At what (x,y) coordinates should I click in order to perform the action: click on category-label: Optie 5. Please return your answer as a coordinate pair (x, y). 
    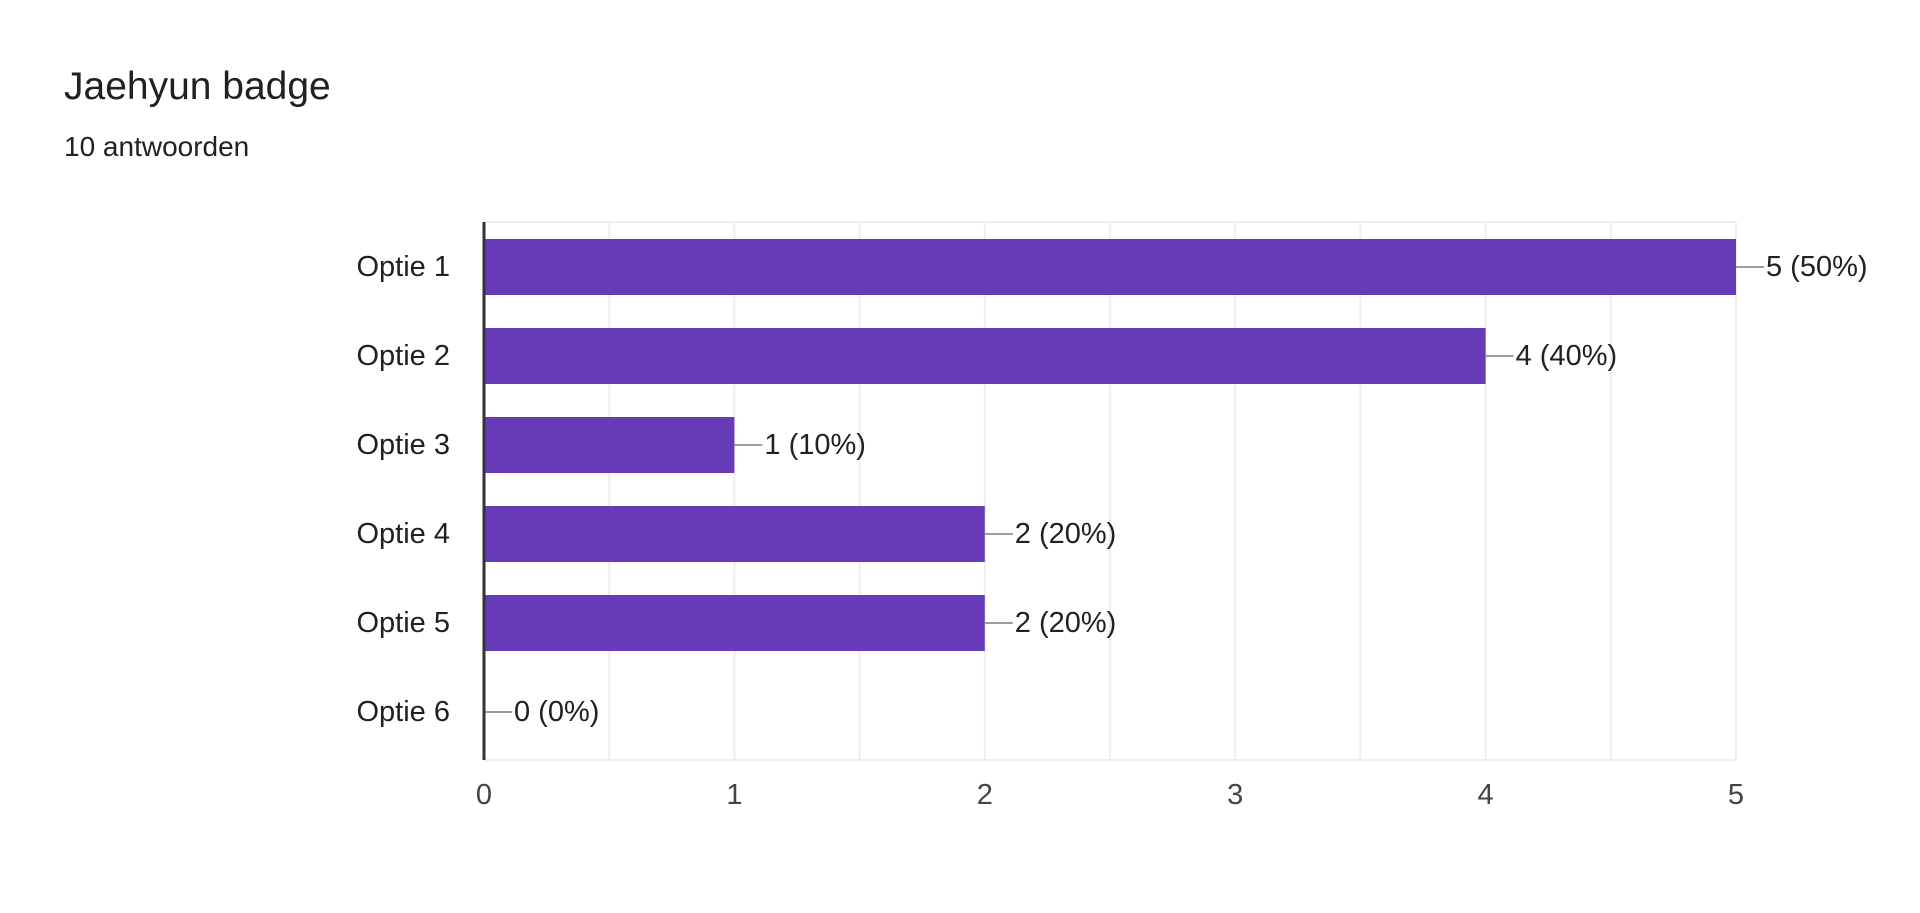
    Looking at the image, I should click on (404, 623).